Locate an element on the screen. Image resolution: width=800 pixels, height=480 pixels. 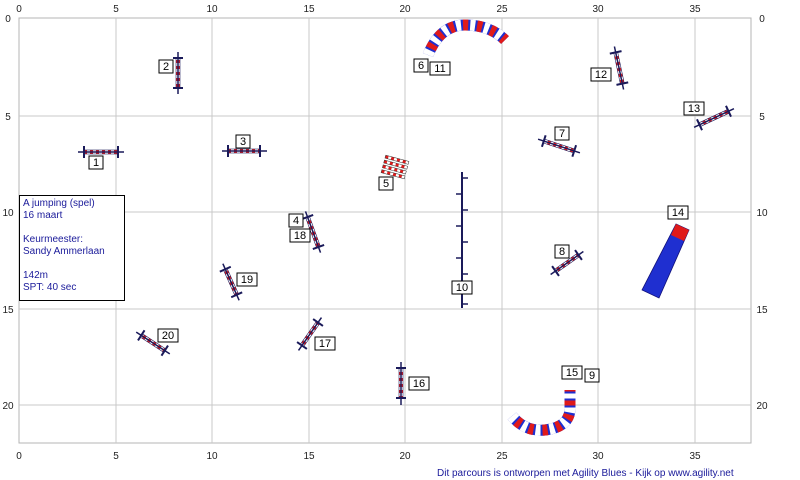
label-16: 16 is located at coordinates (419, 383).